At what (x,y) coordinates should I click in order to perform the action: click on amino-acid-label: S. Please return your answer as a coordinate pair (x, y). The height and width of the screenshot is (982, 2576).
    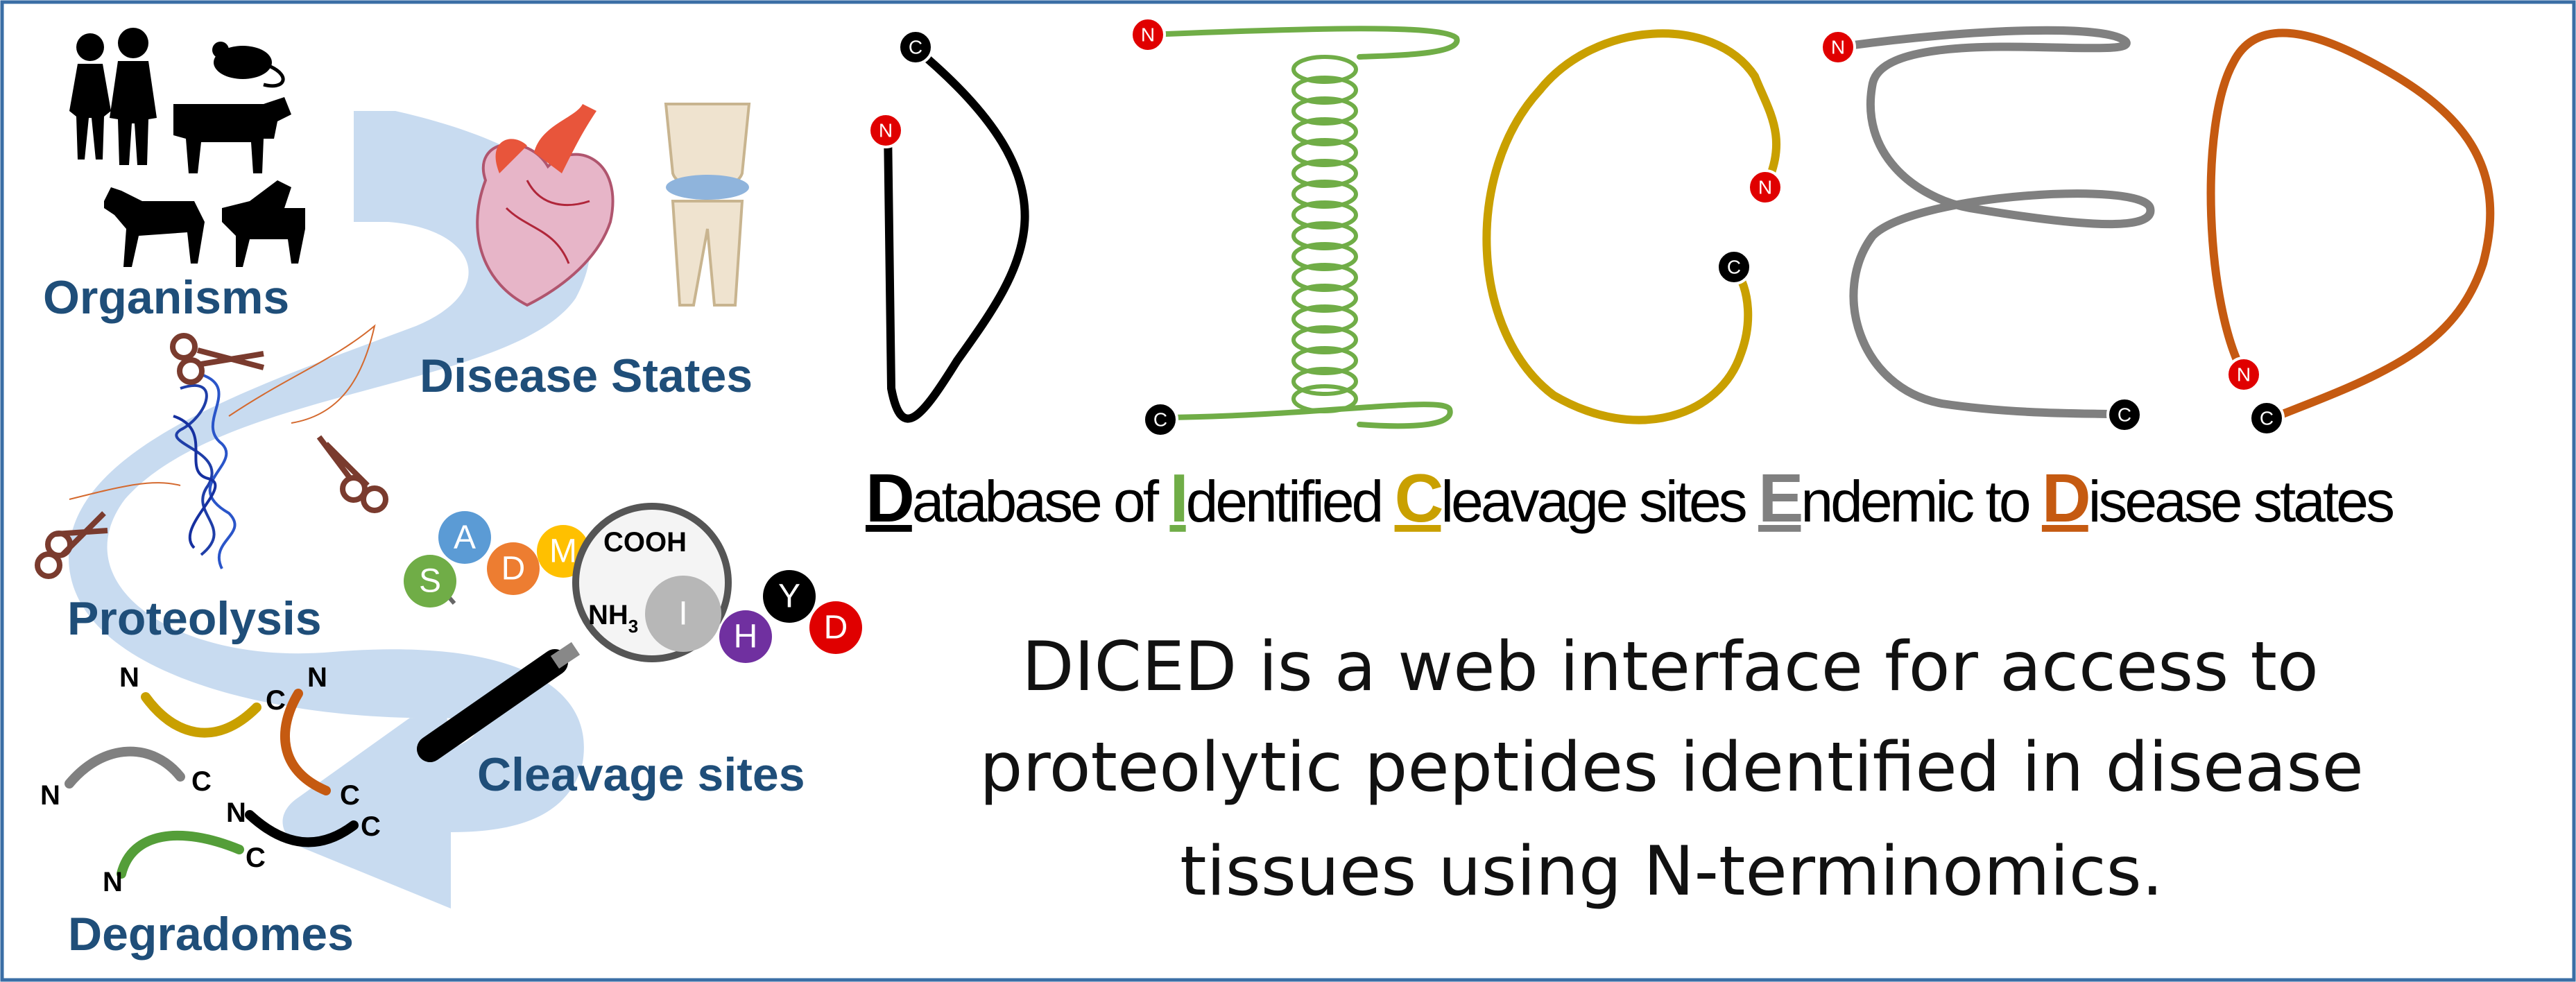
    Looking at the image, I should click on (430, 581).